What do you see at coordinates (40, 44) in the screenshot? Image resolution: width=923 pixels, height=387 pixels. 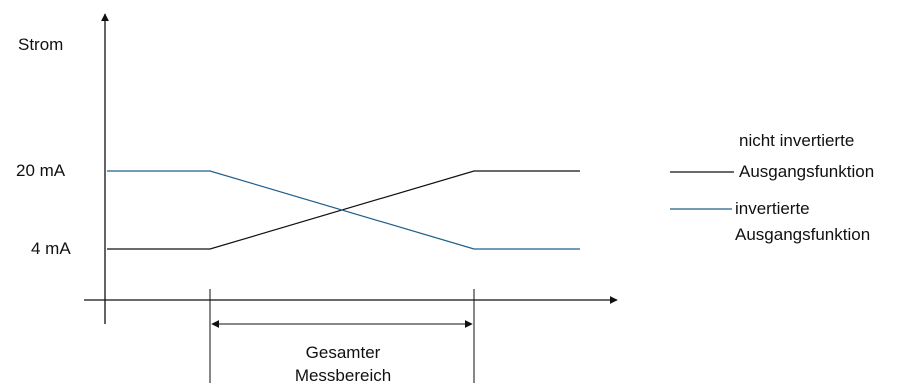 I see `y-axis-label: Strom` at bounding box center [40, 44].